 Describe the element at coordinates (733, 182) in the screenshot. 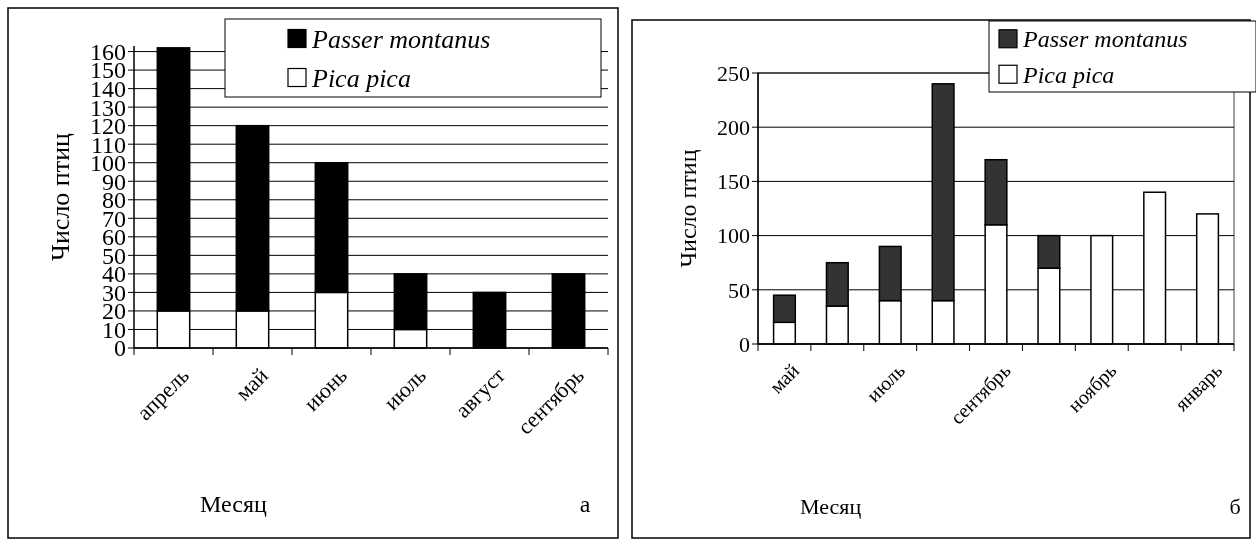

I see `y-tick-label: 150` at that location.